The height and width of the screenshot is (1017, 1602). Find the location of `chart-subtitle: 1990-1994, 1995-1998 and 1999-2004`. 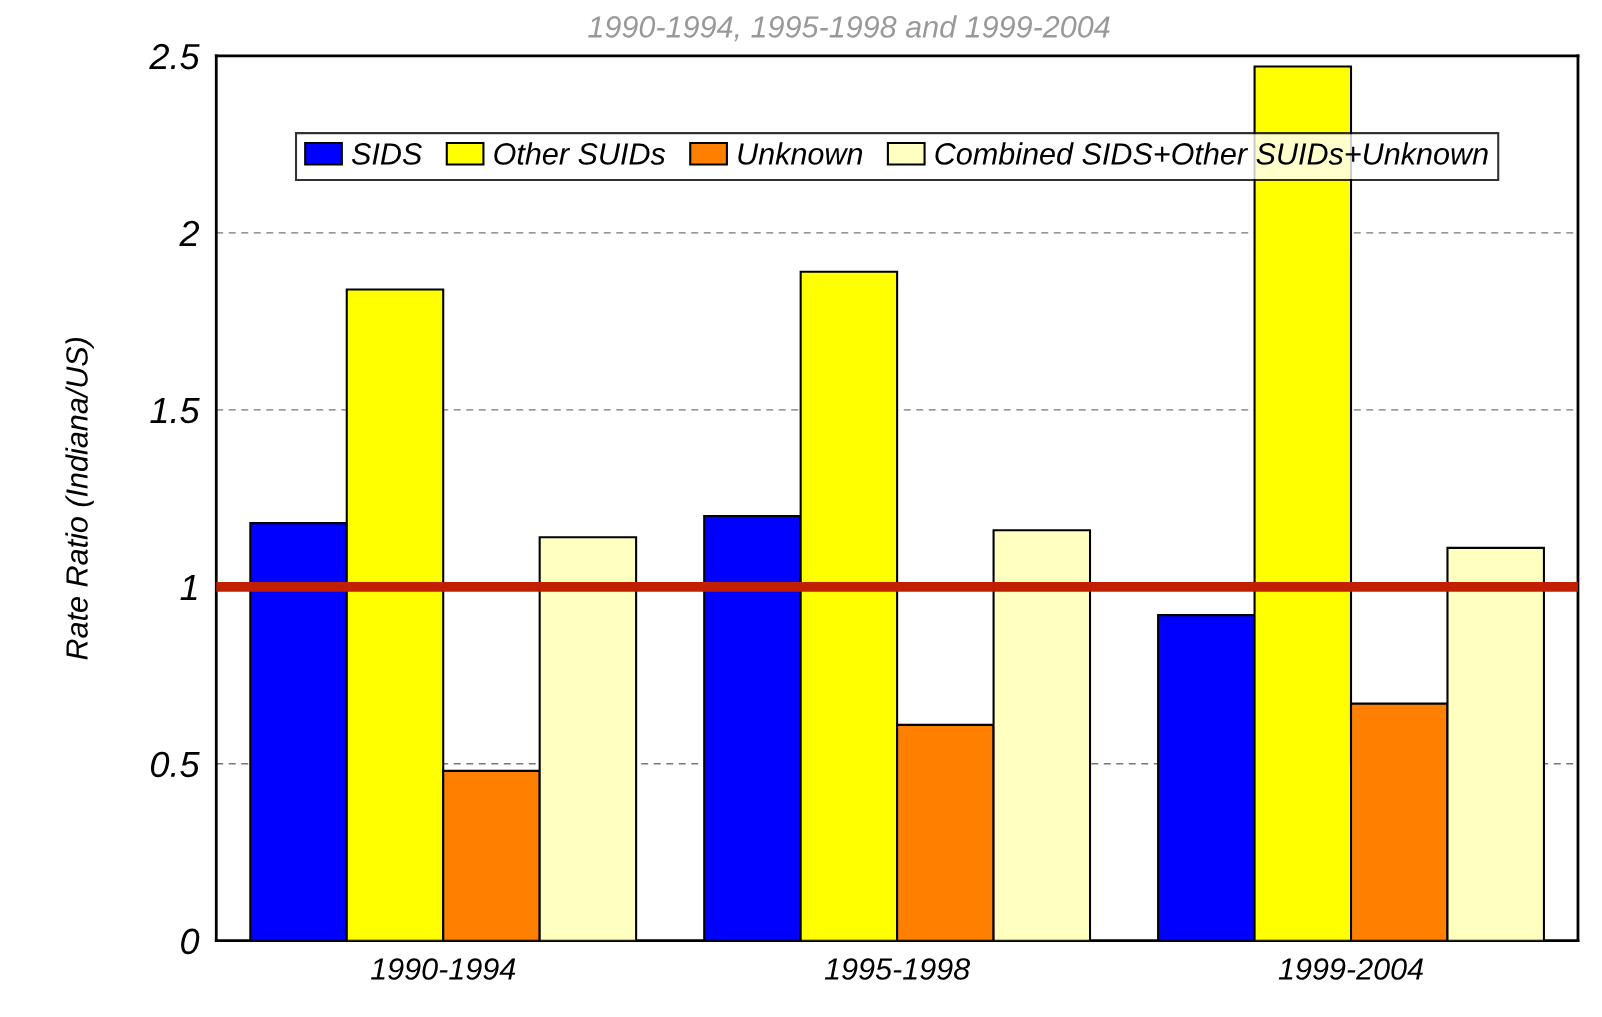

chart-subtitle: 1990-1994, 1995-1998 and 1999-2004 is located at coordinates (849, 28).